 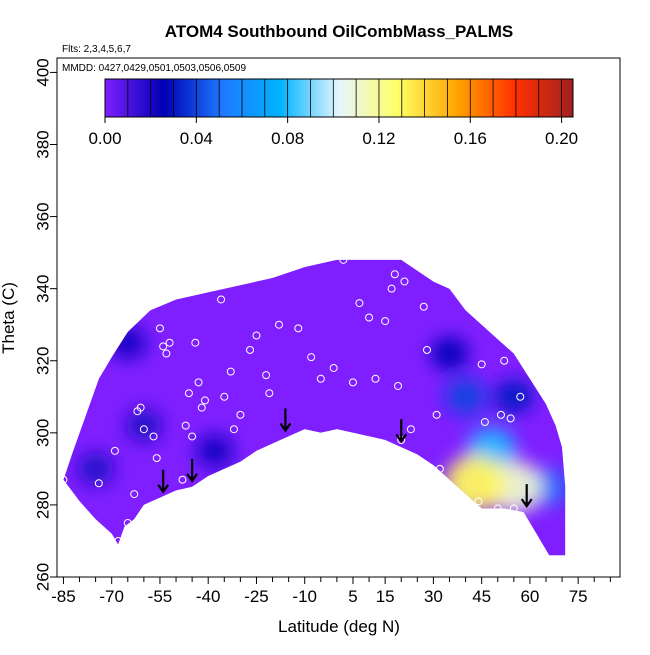 I want to click on x-tick-label: 5, so click(x=352, y=596).